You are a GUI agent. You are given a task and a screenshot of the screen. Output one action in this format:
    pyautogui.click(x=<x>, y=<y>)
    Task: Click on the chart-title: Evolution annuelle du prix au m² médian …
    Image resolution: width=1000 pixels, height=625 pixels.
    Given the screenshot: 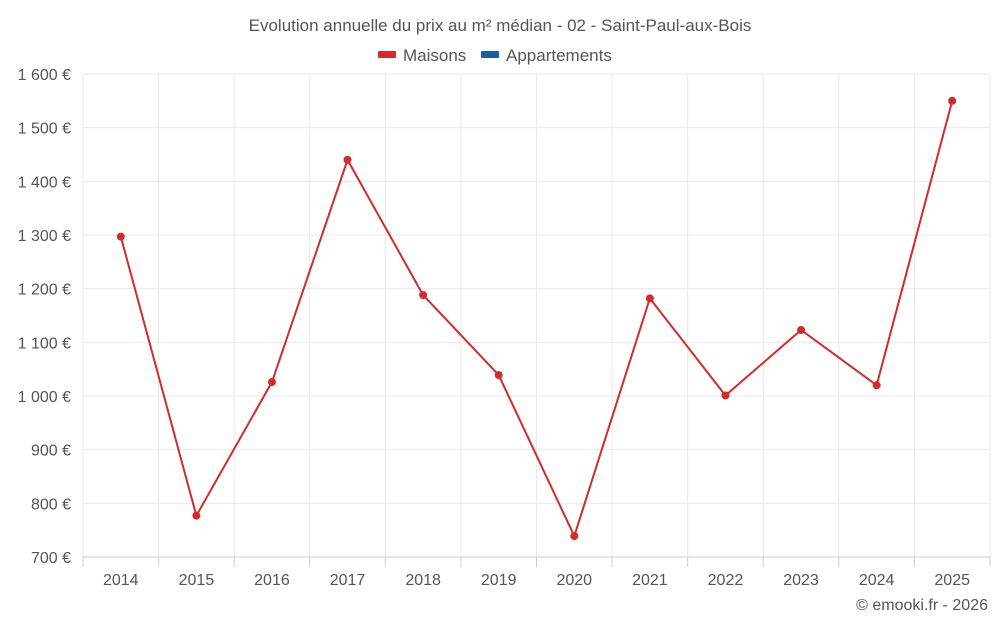 What is the action you would take?
    pyautogui.click(x=500, y=25)
    